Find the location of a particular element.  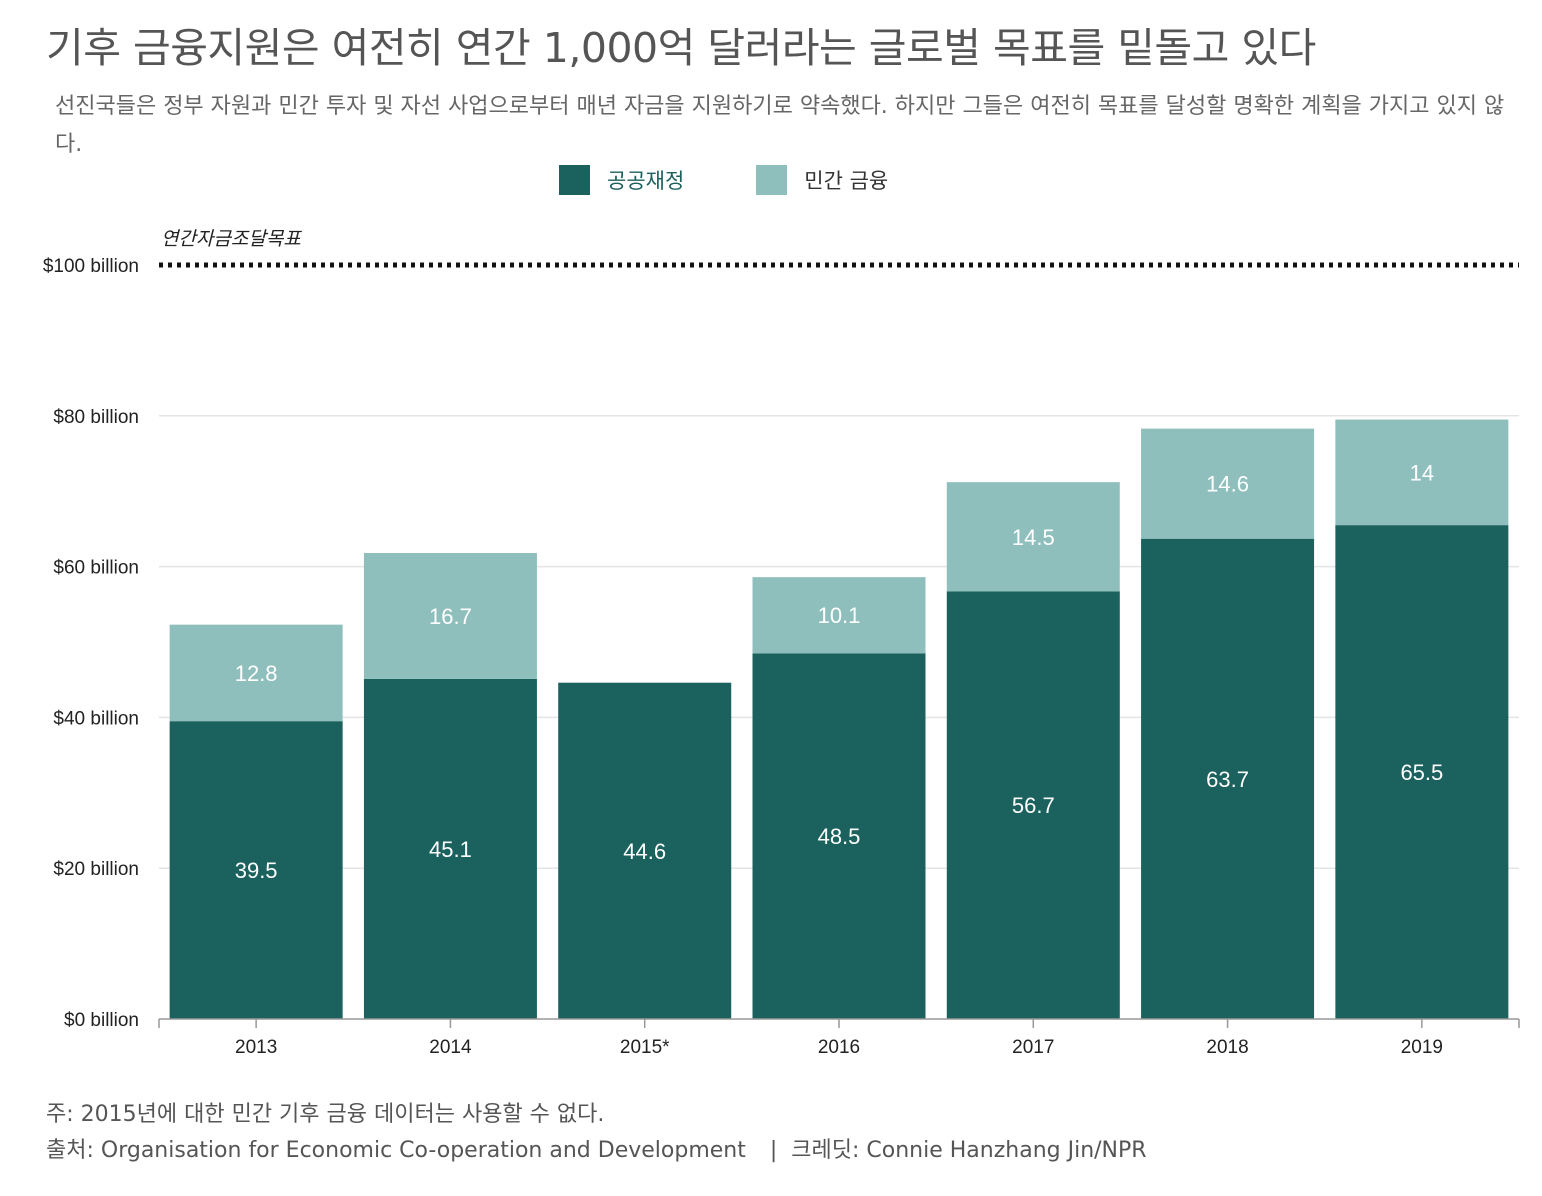

y-tick-label: $0 billion is located at coordinates (101, 1020).